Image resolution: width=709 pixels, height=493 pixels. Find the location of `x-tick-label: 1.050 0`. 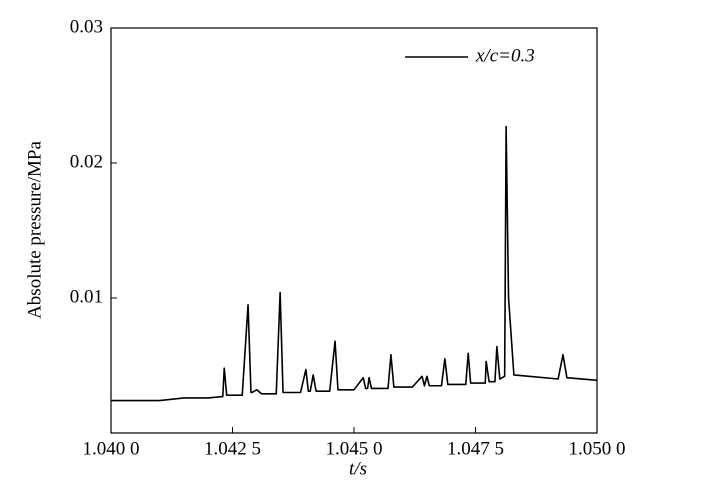

x-tick-label: 1.050 0 is located at coordinates (597, 448).